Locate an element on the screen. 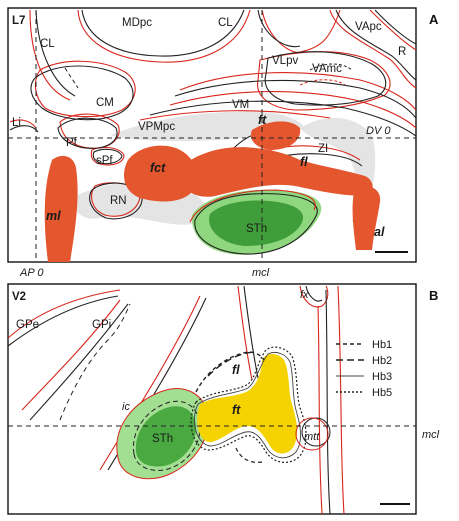 The width and height of the screenshot is (459, 521). spf-contour is located at coordinates (107, 156).